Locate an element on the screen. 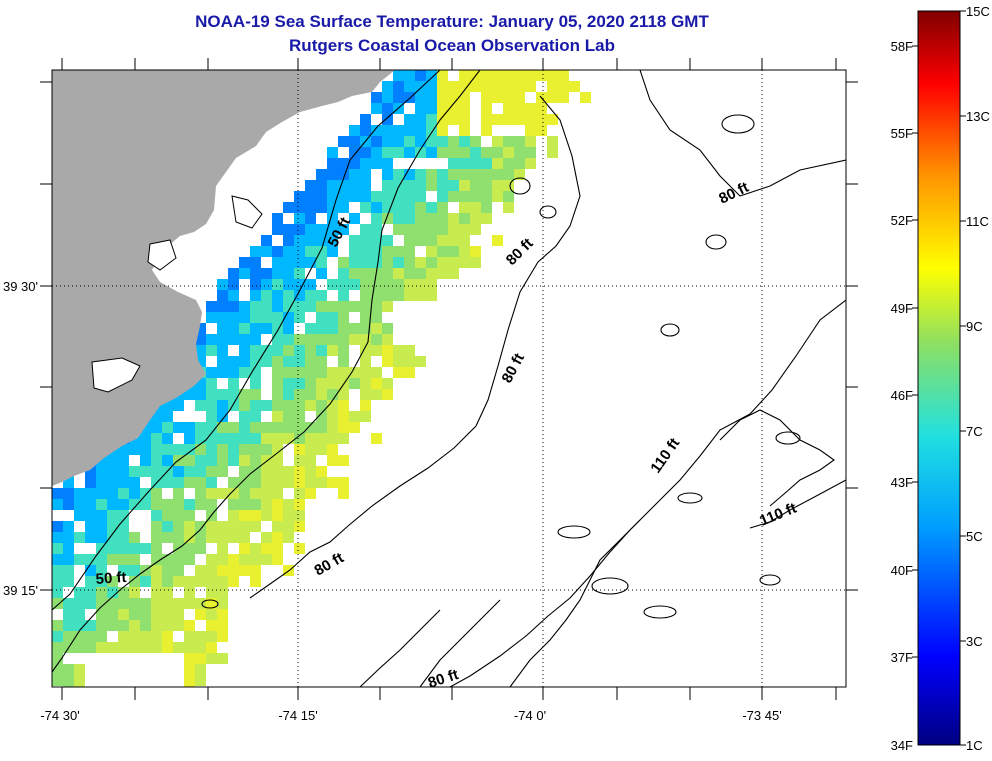 This screenshot has height=761, width=992. x-tick-label: -74 30' is located at coordinates (59, 715).